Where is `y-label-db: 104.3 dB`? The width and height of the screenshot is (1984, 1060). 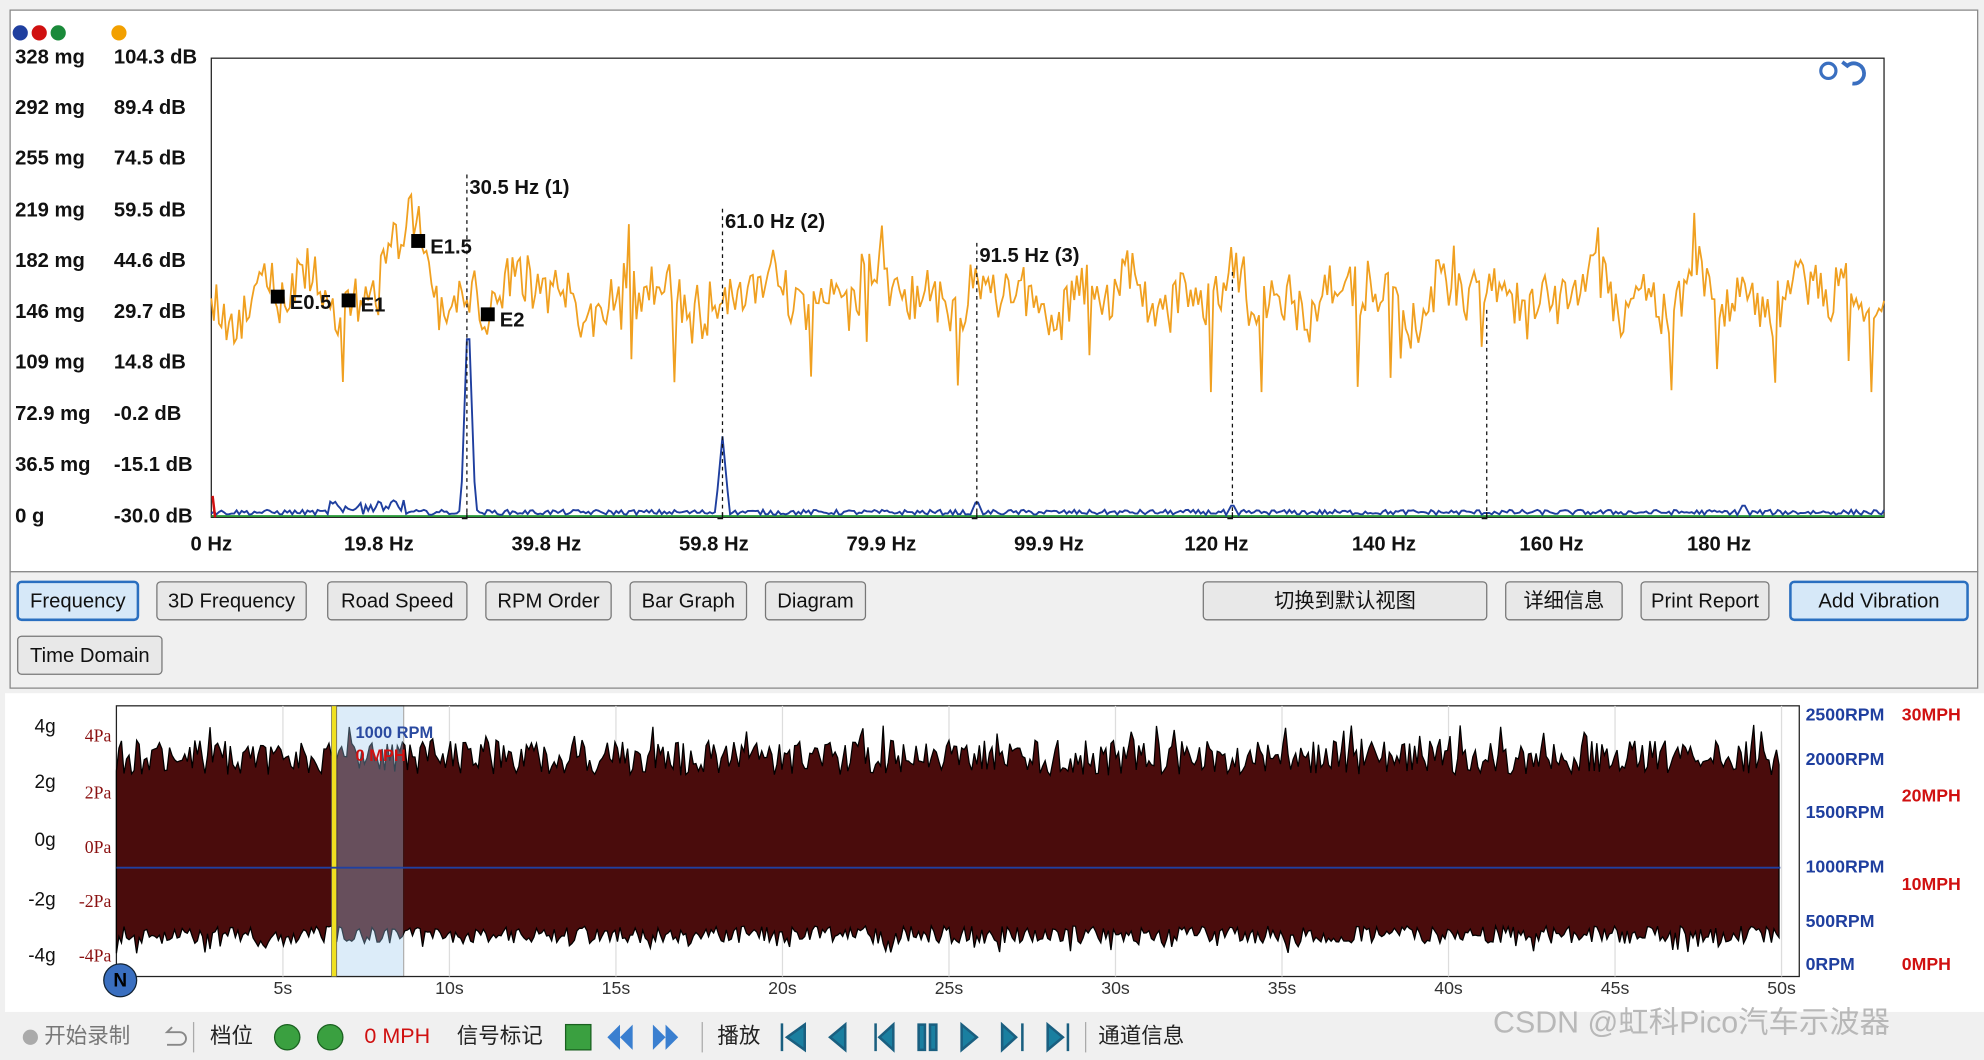
y-label-db: 104.3 dB is located at coordinates (155, 58).